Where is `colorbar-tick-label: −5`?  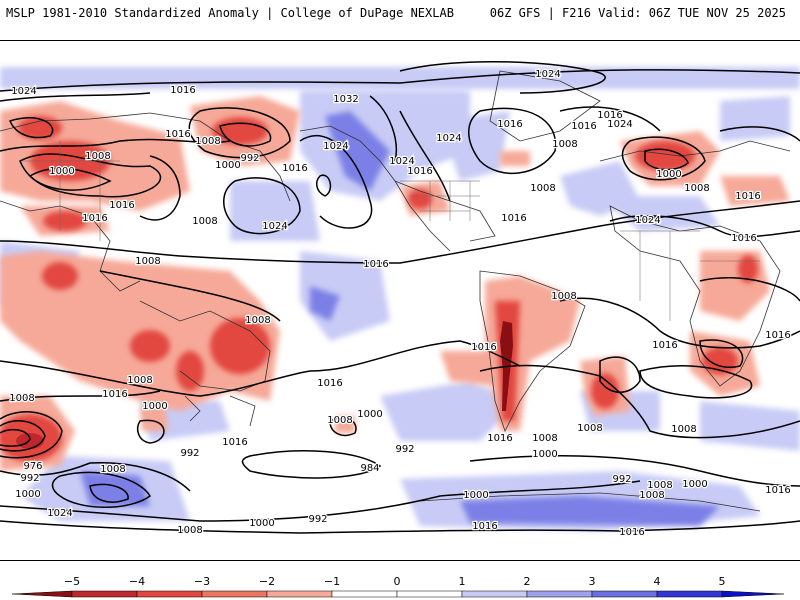
colorbar-tick-label: −5 is located at coordinates (72, 581).